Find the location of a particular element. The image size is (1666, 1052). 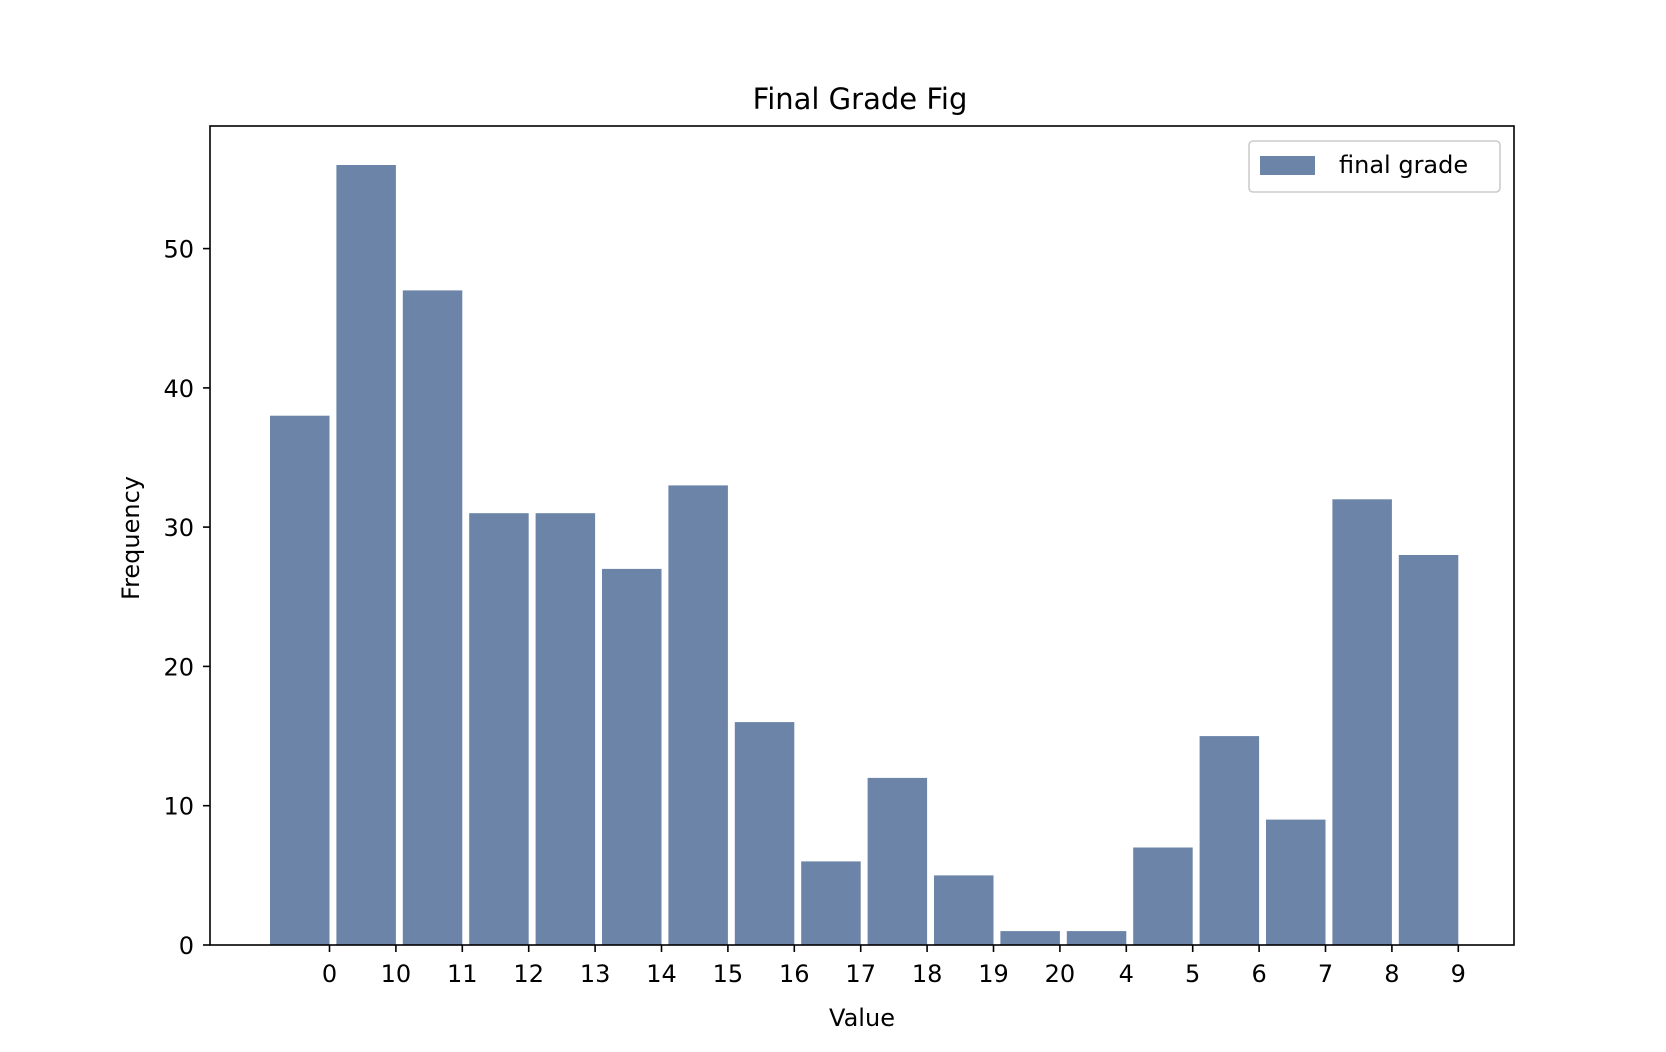

x-tick-label: 13 is located at coordinates (595, 974).